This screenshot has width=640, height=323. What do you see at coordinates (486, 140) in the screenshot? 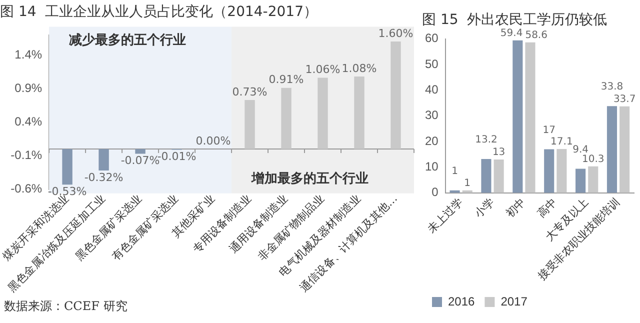
I see `data-label: 13.2` at bounding box center [486, 140].